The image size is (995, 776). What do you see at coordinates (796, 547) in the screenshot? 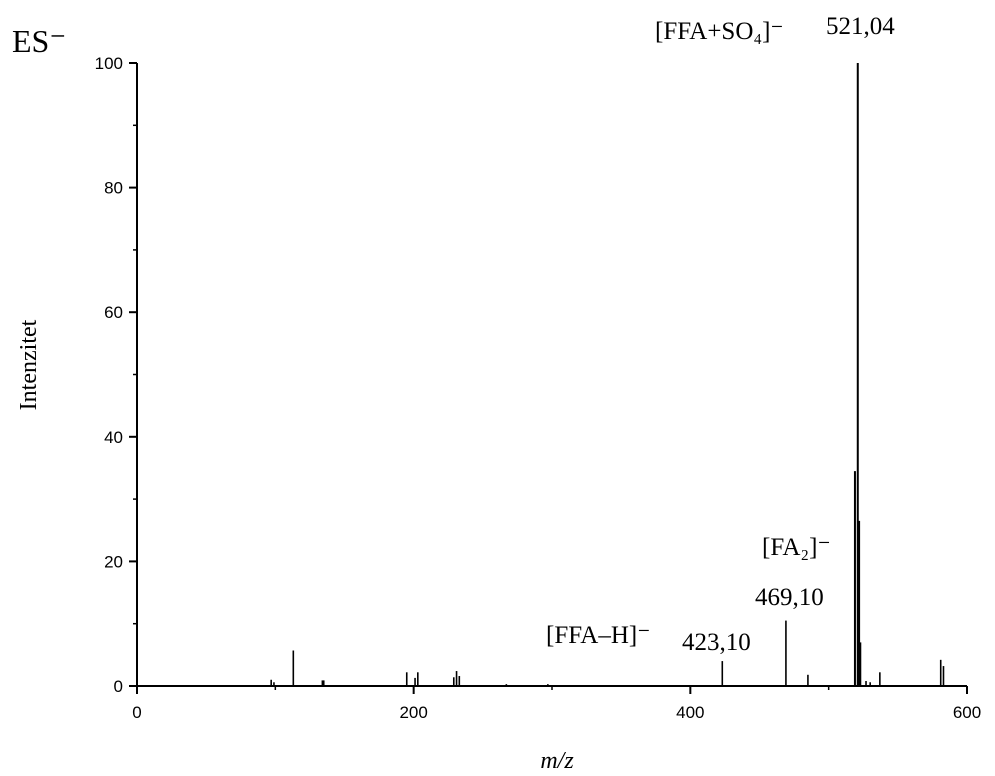
I see `annotation-ion-fa2: [FA₂]⁻` at bounding box center [796, 547].